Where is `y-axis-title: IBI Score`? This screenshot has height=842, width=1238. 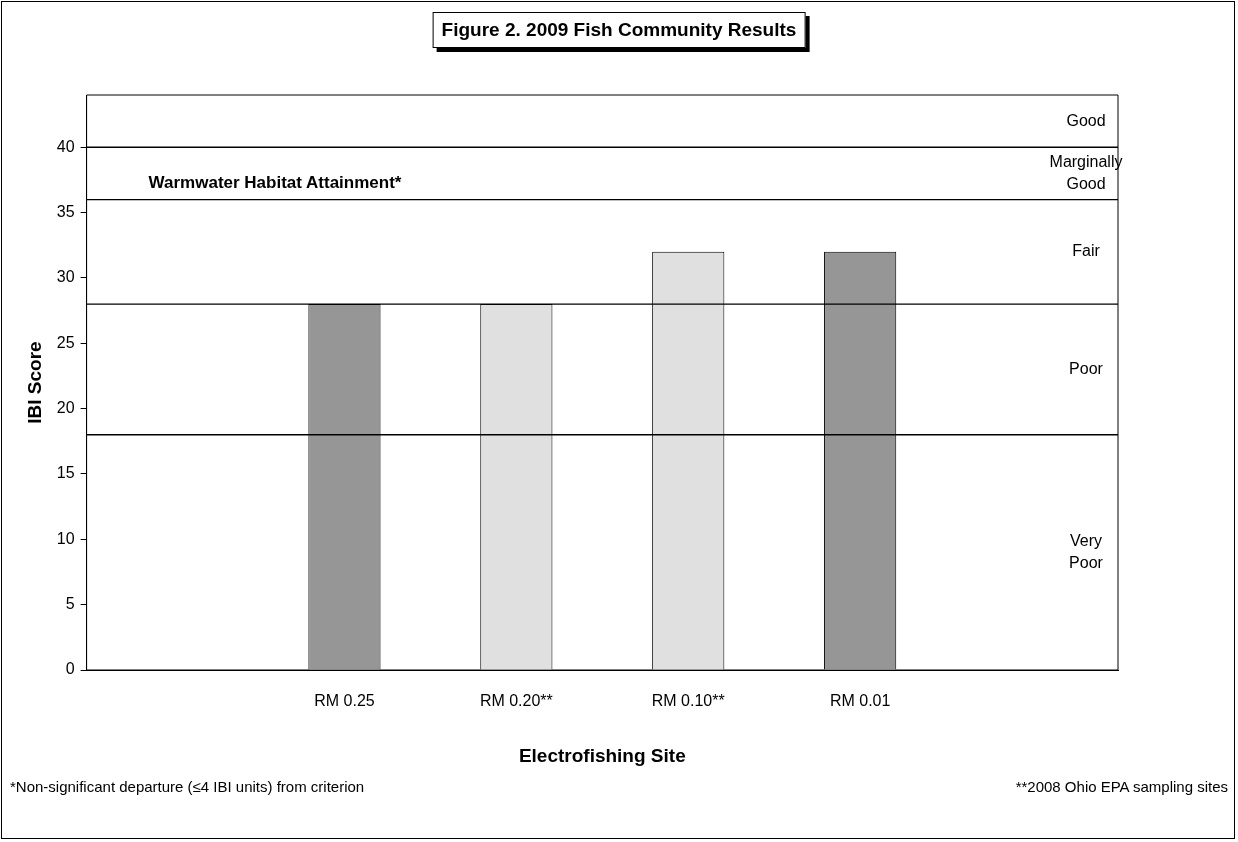 y-axis-title: IBI Score is located at coordinates (34, 382).